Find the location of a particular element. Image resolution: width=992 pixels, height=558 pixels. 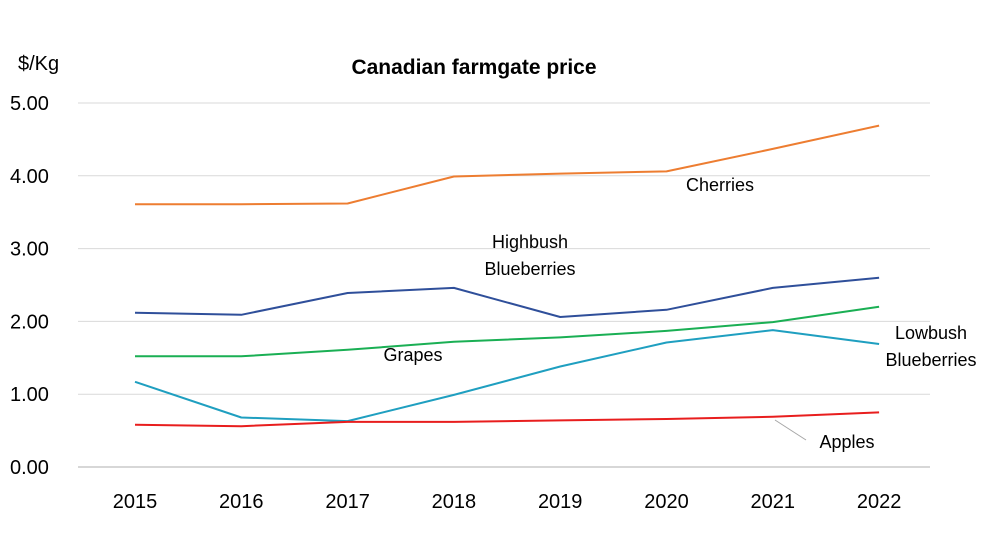

x-tick-label: 2021 is located at coordinates (773, 502).